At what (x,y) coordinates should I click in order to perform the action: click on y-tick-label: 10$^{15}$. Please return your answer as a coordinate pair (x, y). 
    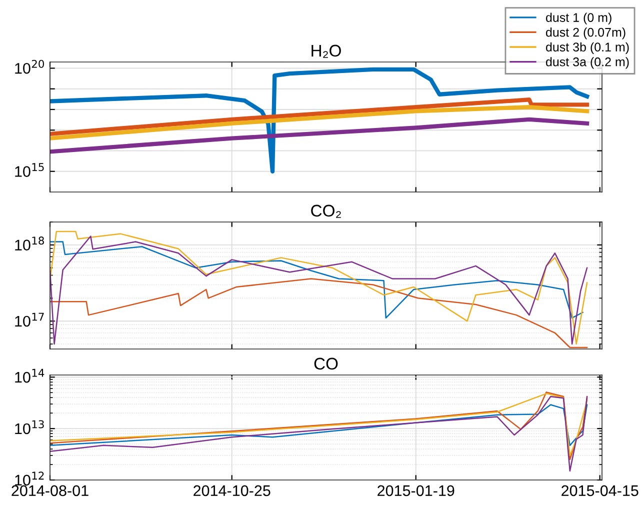
    Looking at the image, I should click on (29, 170).